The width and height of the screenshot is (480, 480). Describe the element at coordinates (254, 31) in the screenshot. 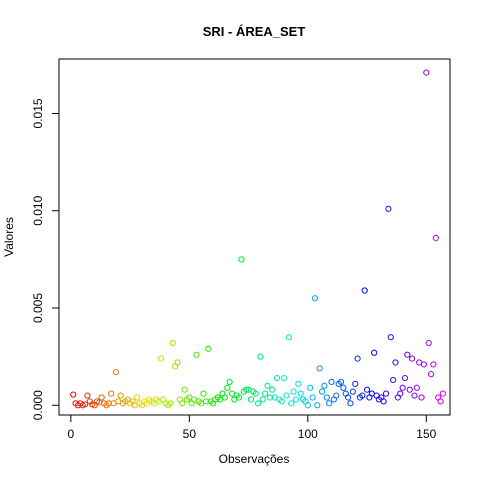

I see `chart-title: SRI - ÁREA_SET` at that location.